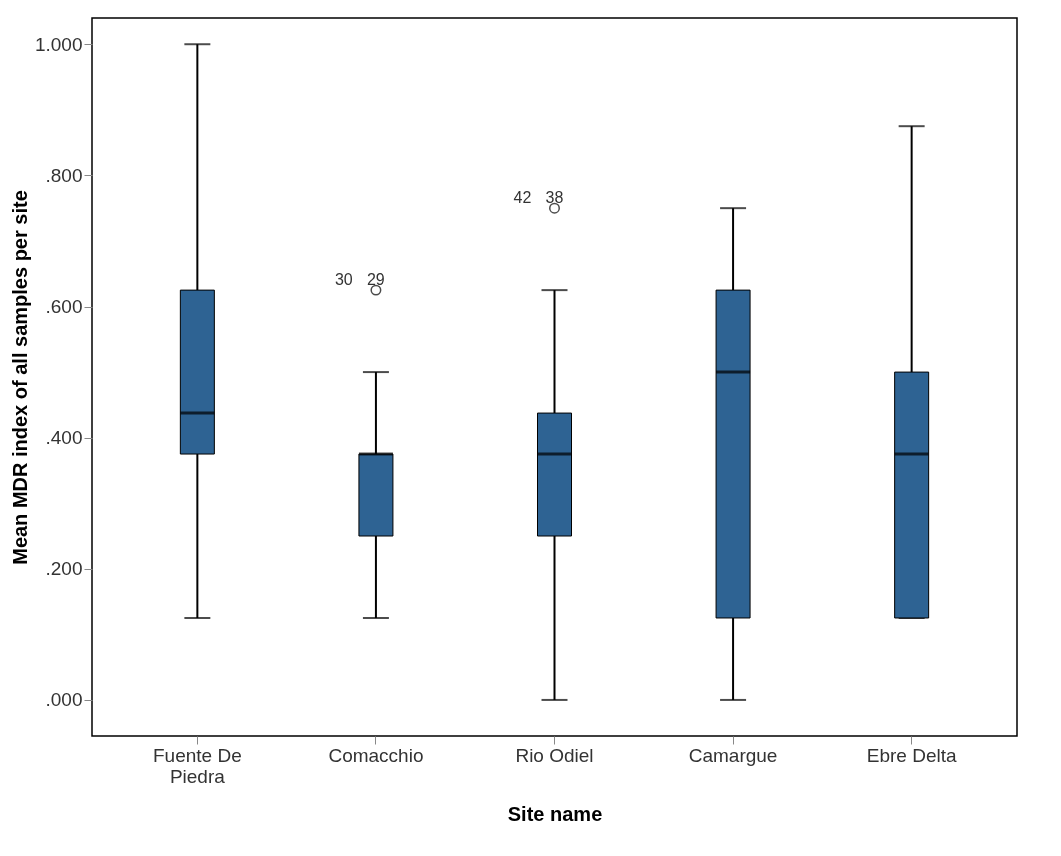 The width and height of the screenshot is (1061, 856). I want to click on y-tick-label: .000, so click(64, 700).